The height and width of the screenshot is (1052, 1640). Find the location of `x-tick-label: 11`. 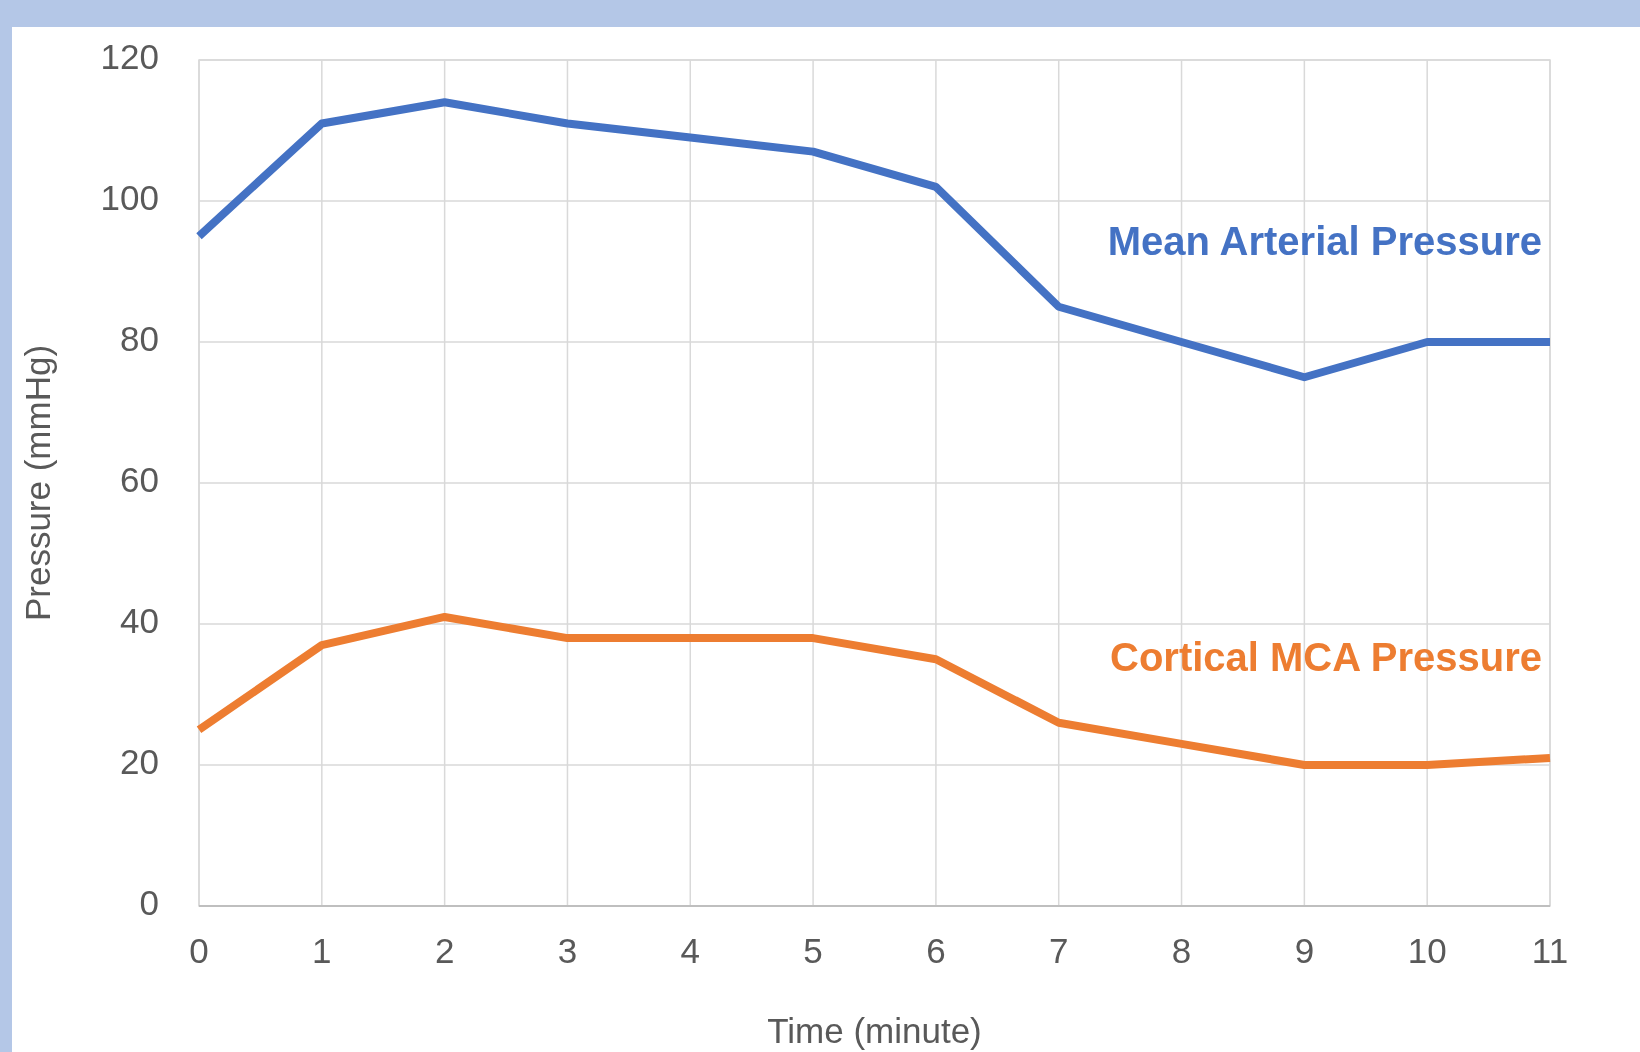

x-tick-label: 11 is located at coordinates (1550, 950).